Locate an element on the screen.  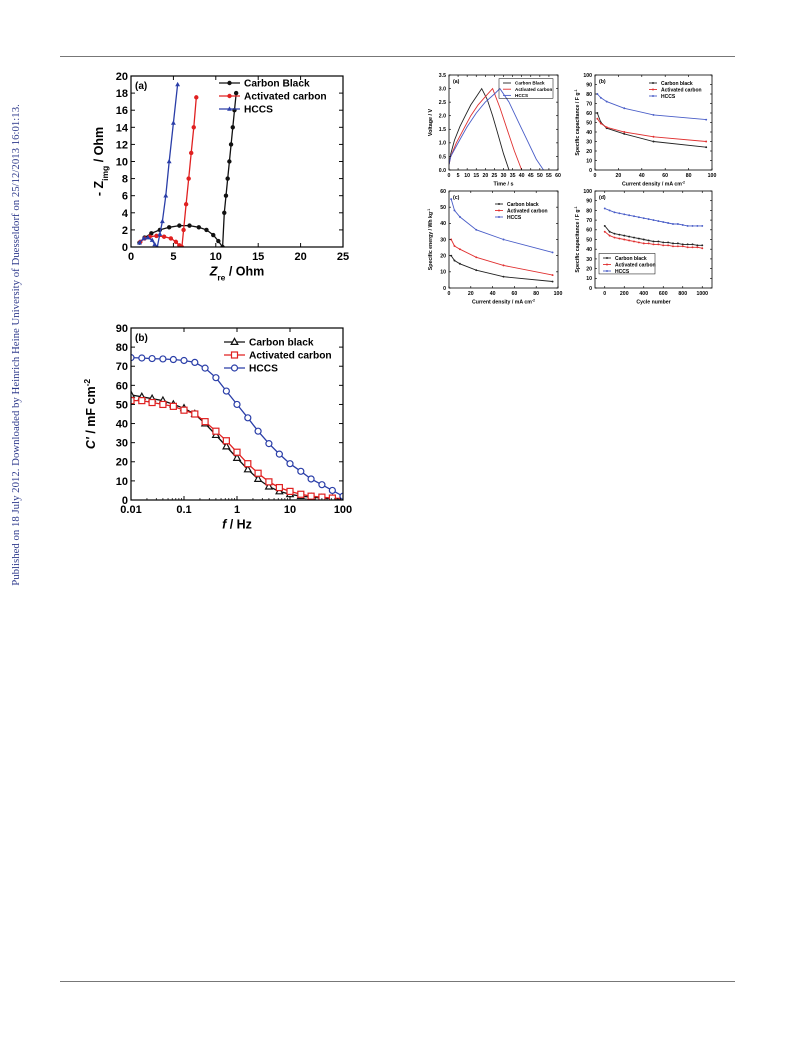
y-tick-label: 50 is located at coordinates (122, 405).